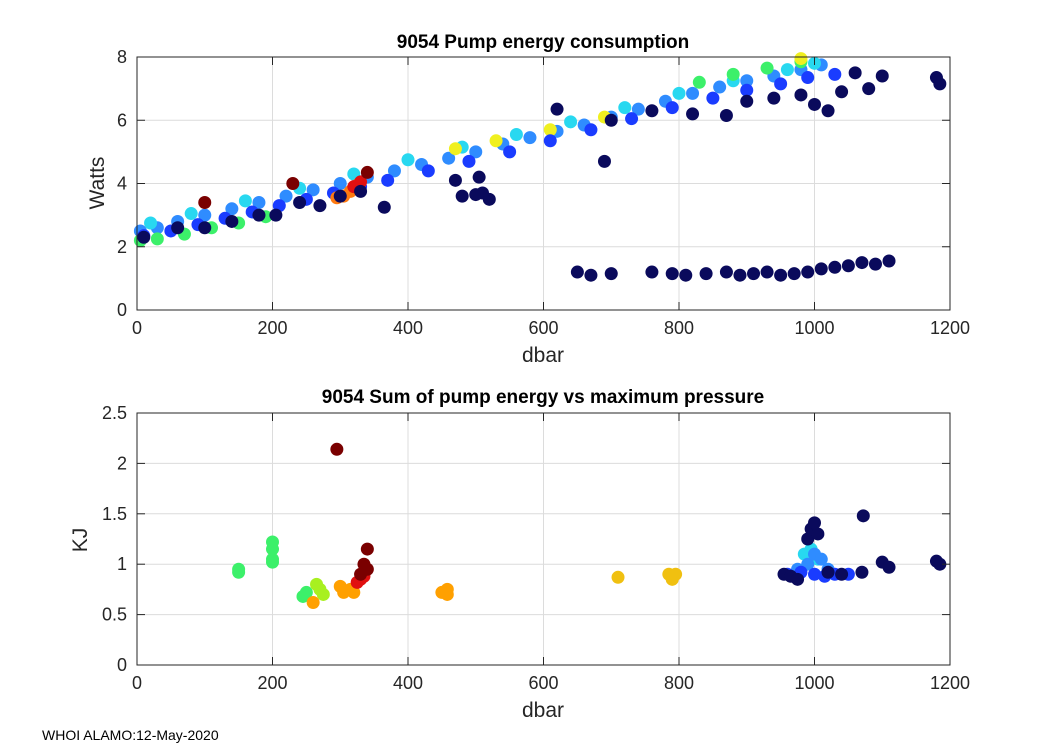  What do you see at coordinates (950, 683) in the screenshot?
I see `bottom-x-tick-label: 1200` at bounding box center [950, 683].